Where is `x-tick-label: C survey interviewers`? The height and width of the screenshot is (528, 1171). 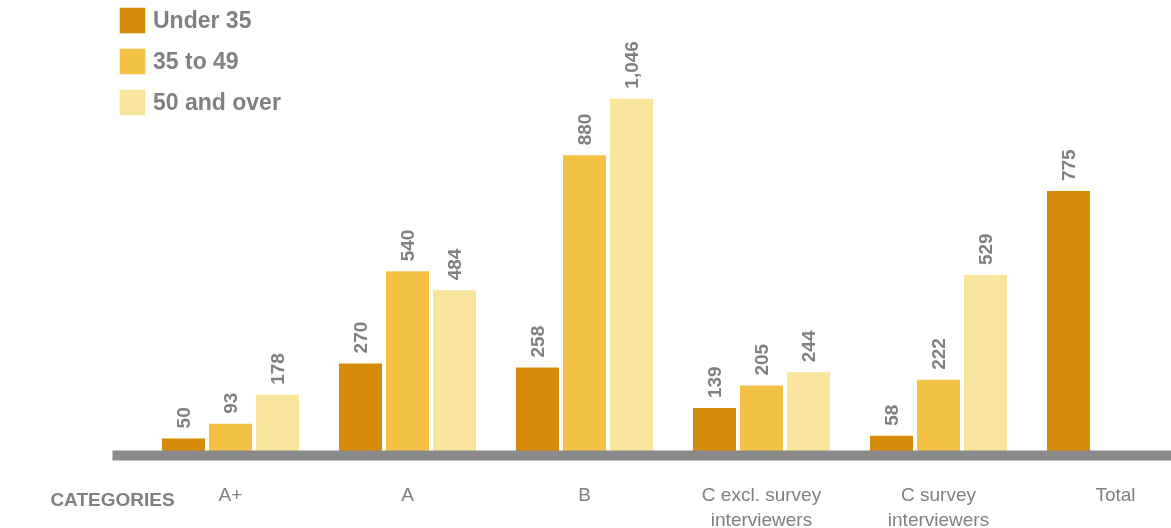 x-tick-label: C survey interviewers is located at coordinates (938, 505).